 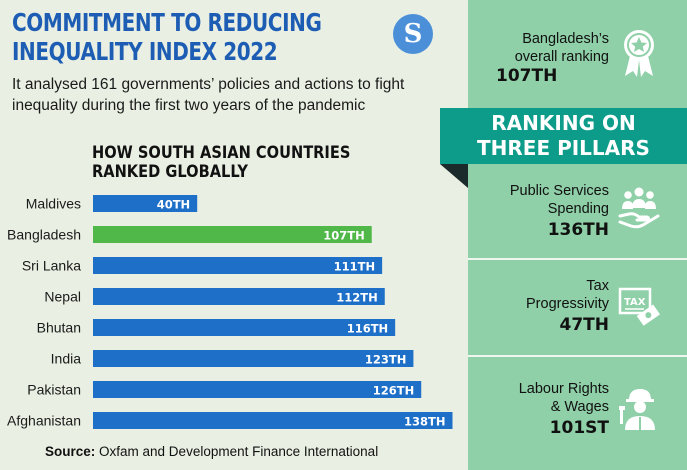 I want to click on pillar-2-label: Tax Progressivity, so click(x=567, y=295).